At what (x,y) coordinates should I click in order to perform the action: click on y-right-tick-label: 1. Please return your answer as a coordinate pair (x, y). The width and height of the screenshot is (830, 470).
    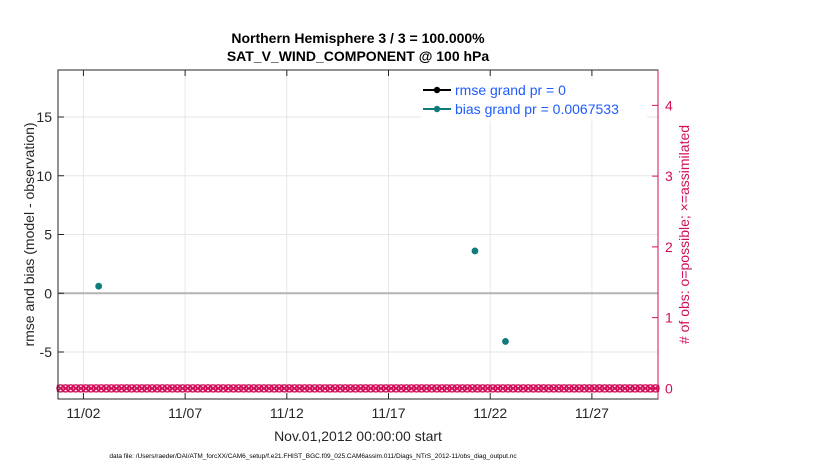
    Looking at the image, I should click on (669, 318).